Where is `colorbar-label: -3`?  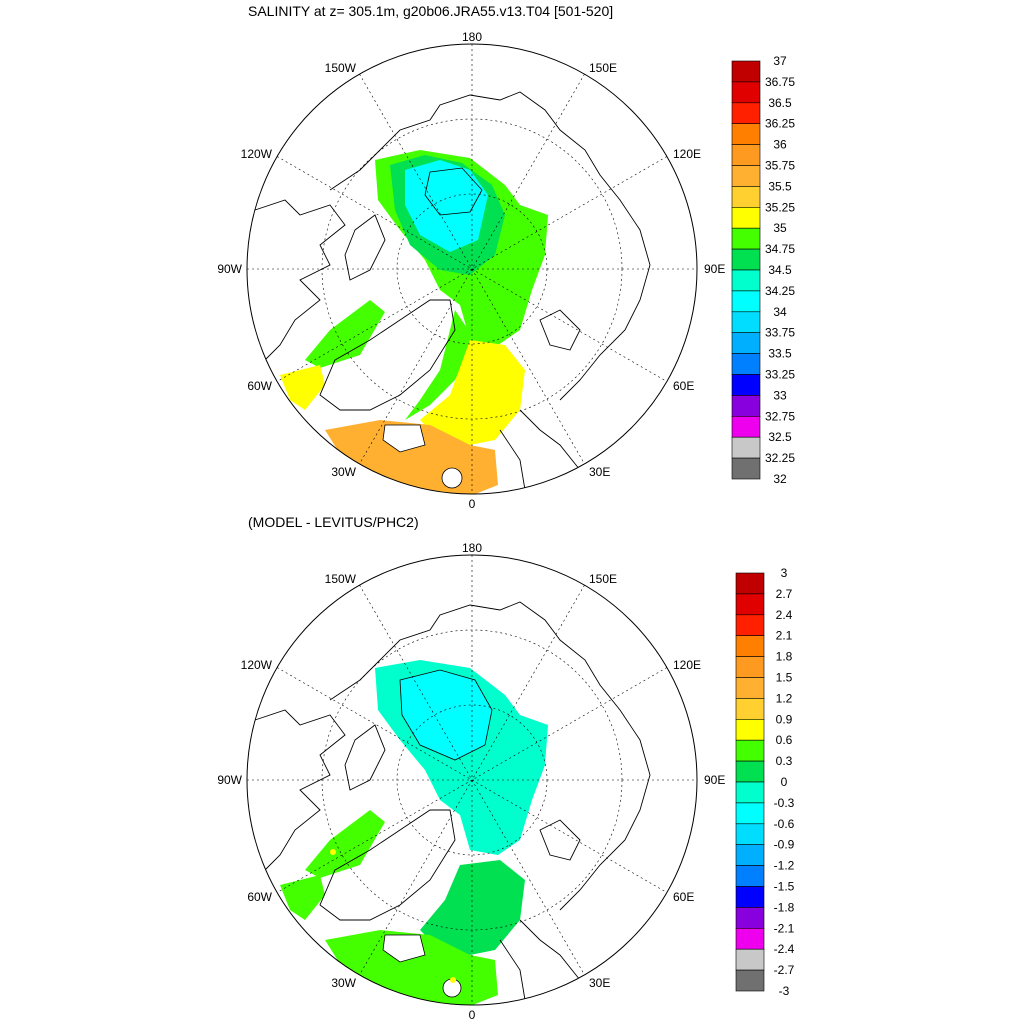
colorbar-label: -3 is located at coordinates (784, 991).